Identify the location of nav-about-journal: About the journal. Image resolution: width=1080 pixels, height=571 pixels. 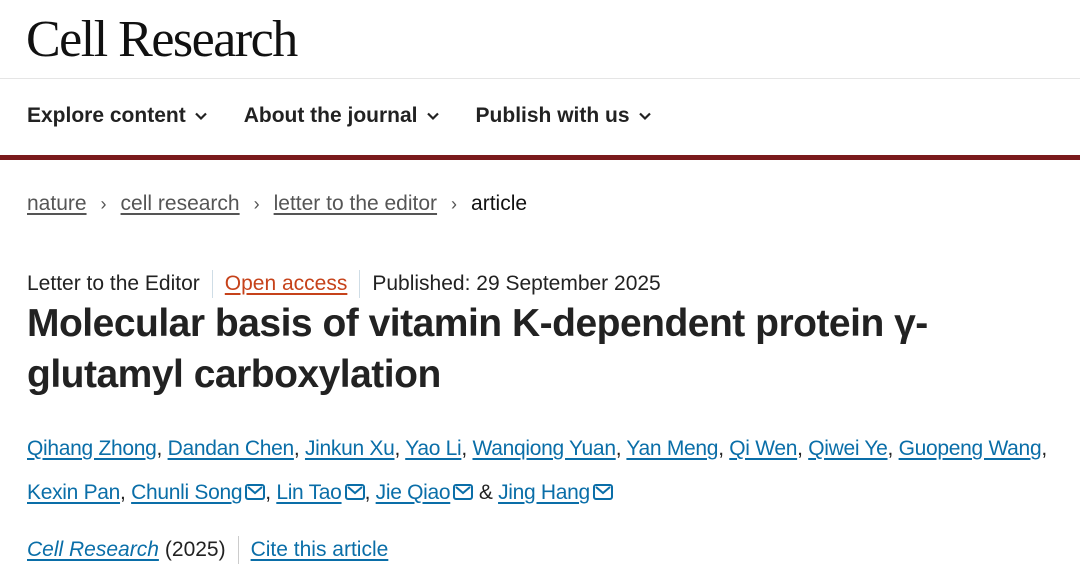
(342, 116).